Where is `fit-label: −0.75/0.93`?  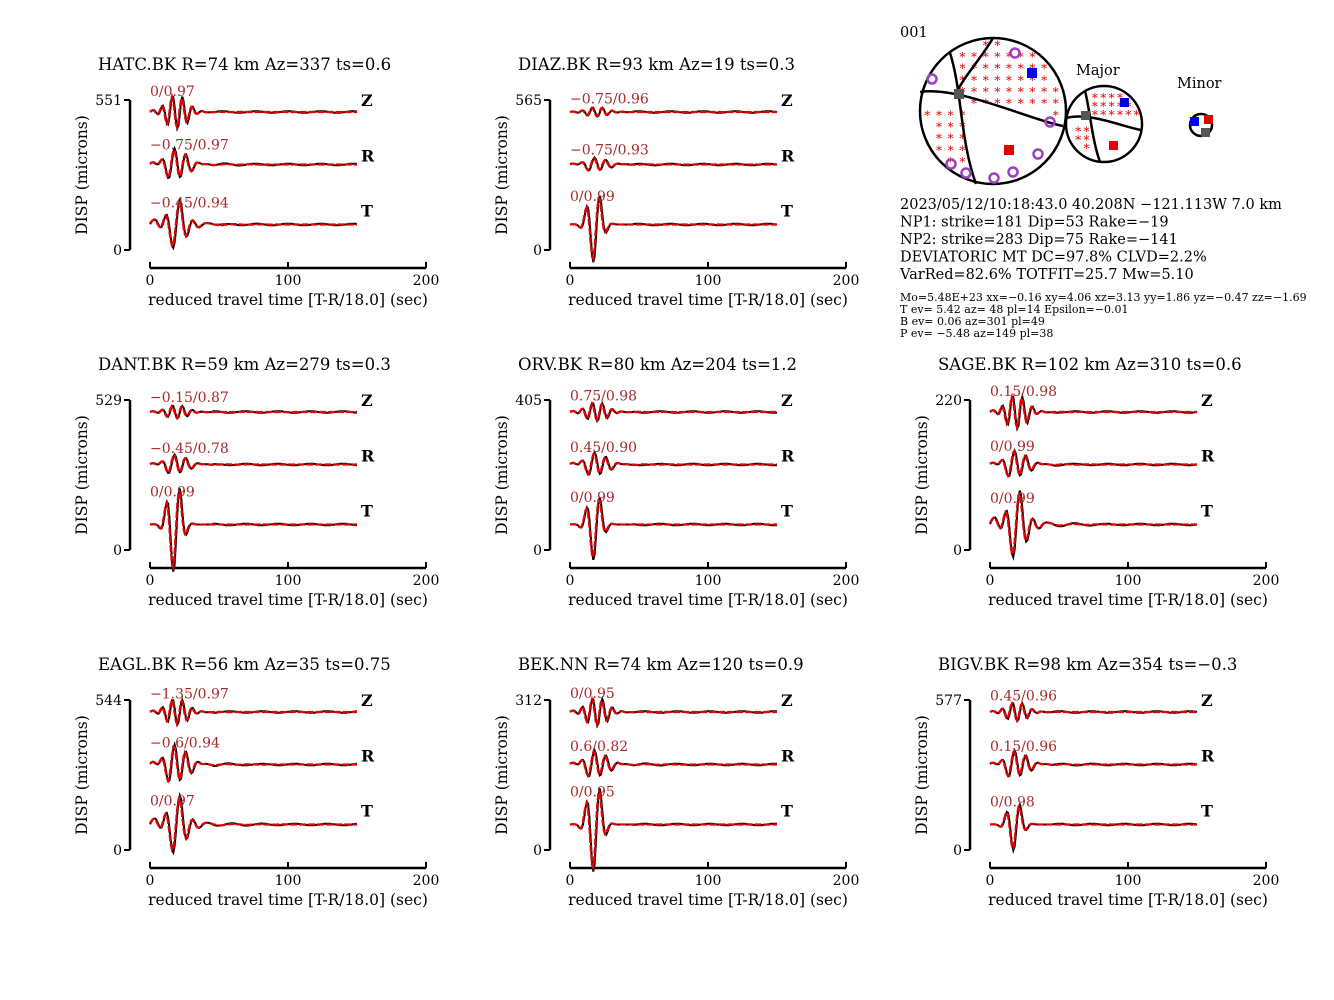
fit-label: −0.75/0.93 is located at coordinates (609, 151).